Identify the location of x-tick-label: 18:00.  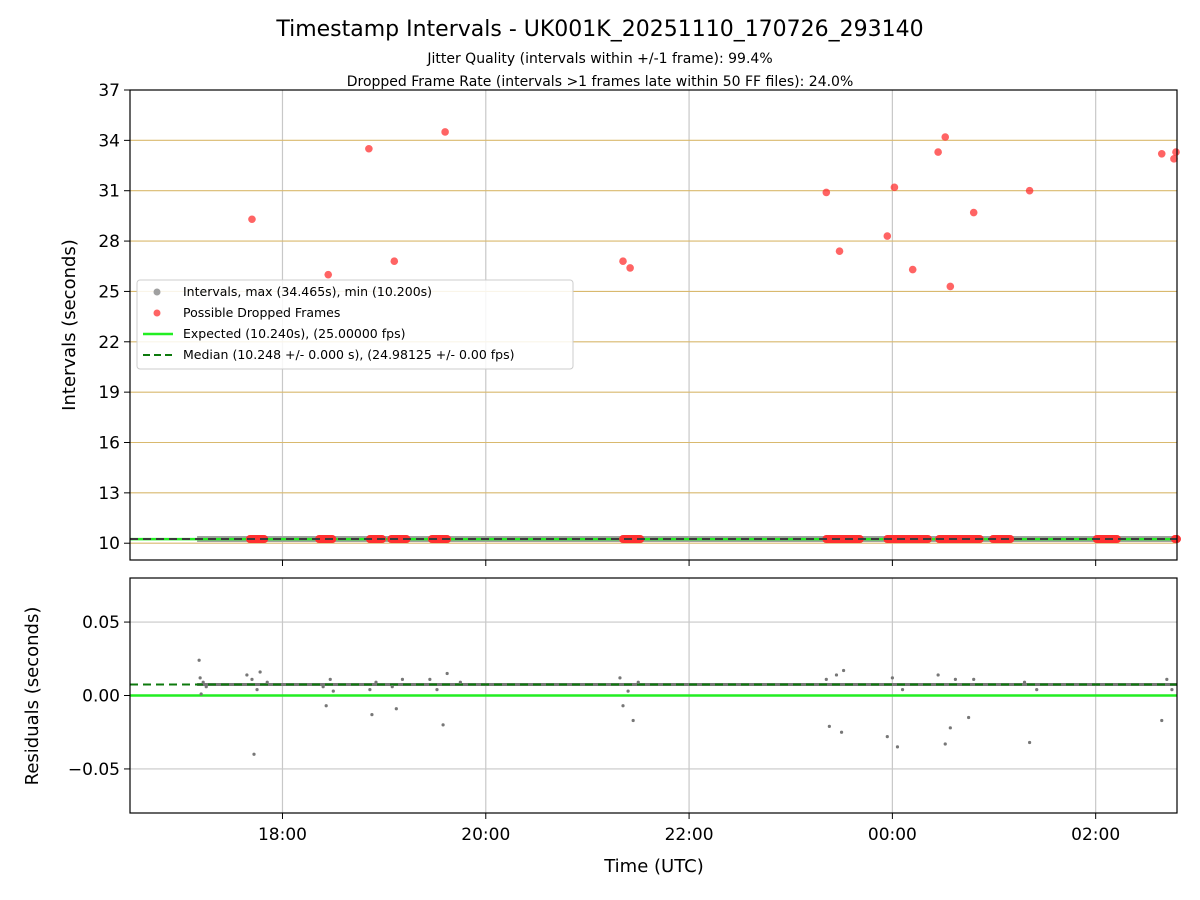
(282, 835).